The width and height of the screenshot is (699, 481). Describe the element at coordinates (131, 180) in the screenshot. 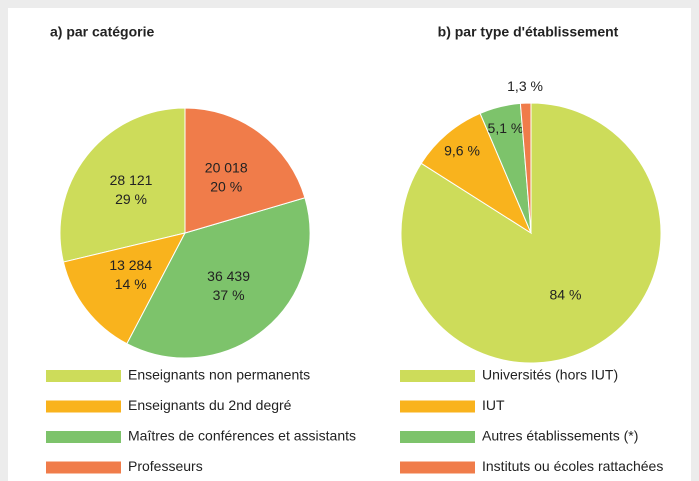

I see `slice-value-label: 28 121` at that location.